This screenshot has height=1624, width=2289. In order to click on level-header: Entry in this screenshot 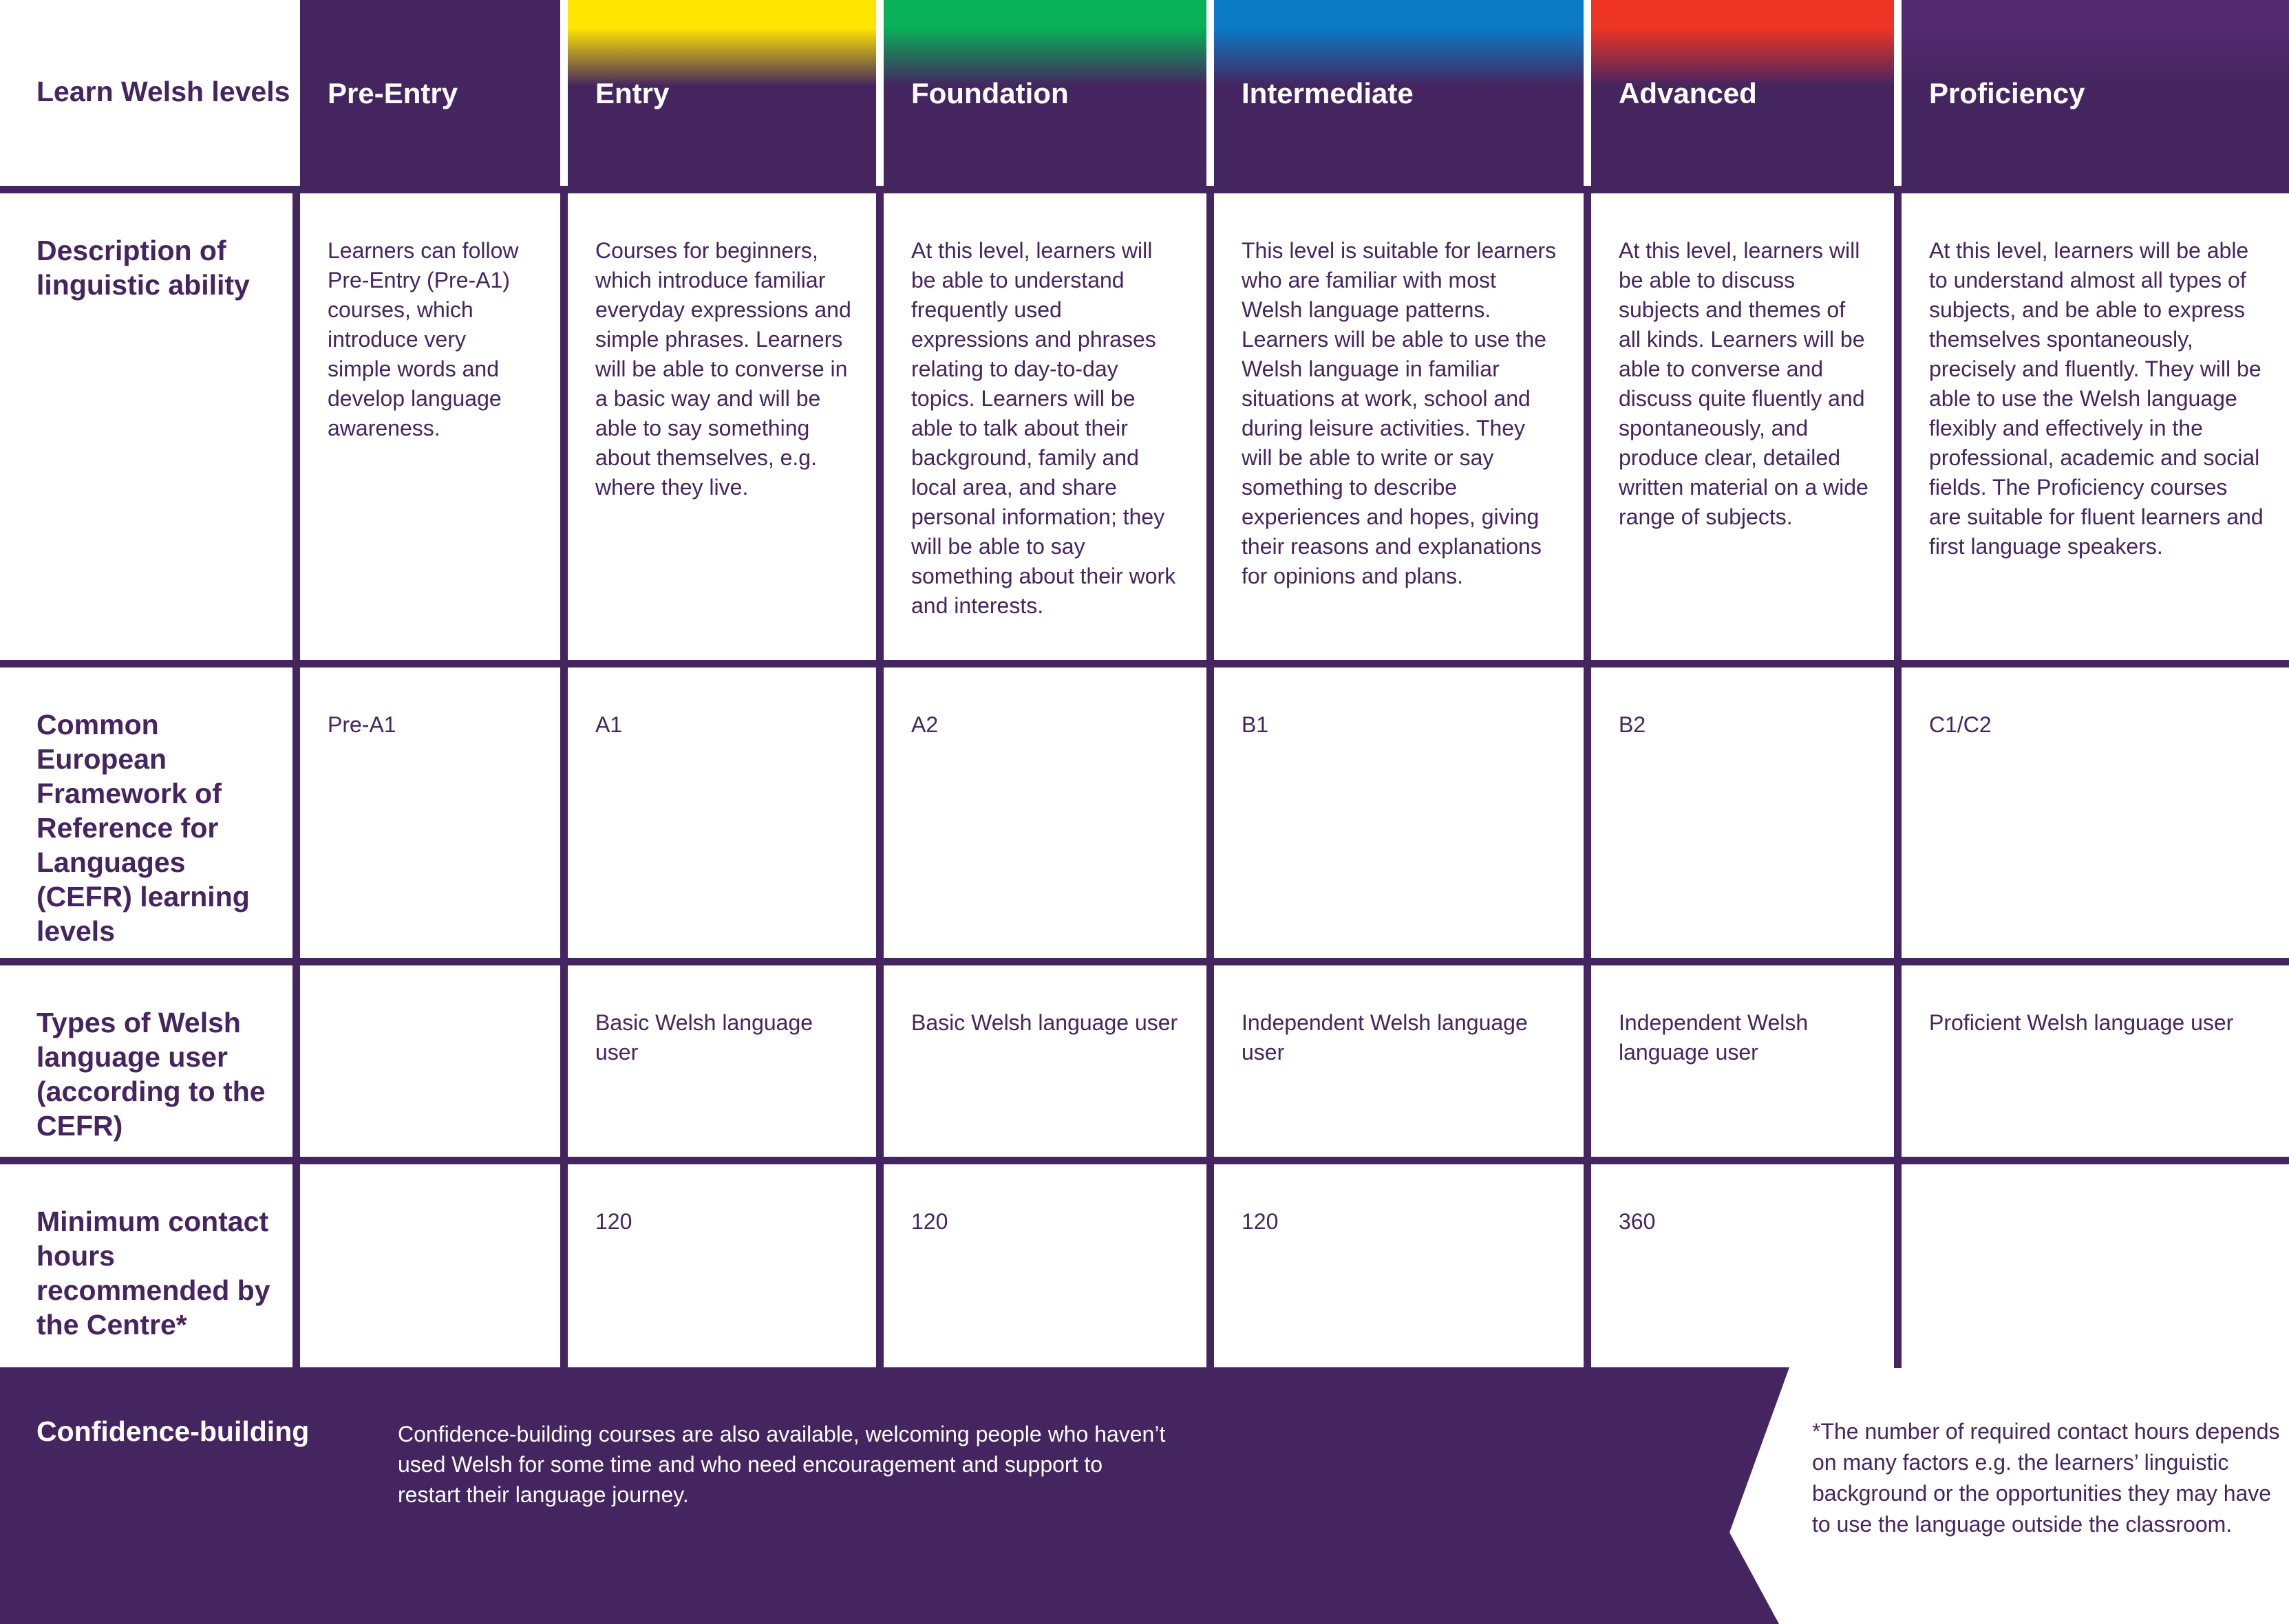, I will do `click(722, 93)`.